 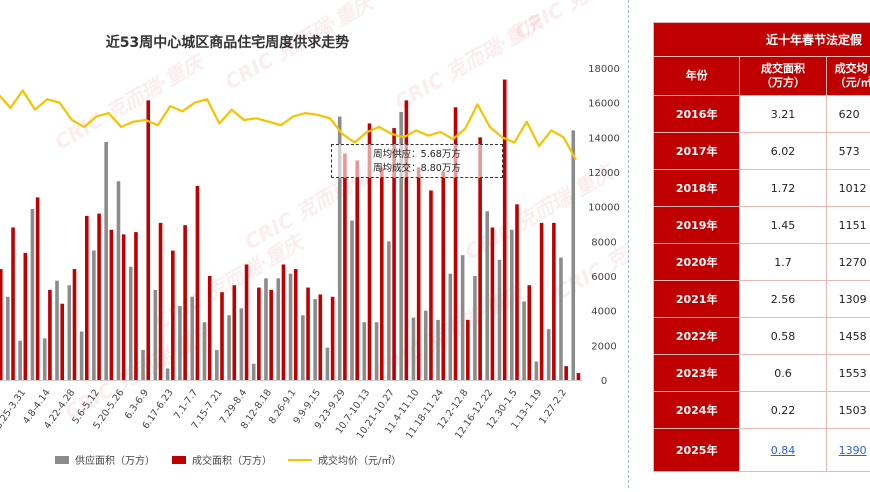 What do you see at coordinates (697, 188) in the screenshot?
I see `table-cell-year: 2018年` at bounding box center [697, 188].